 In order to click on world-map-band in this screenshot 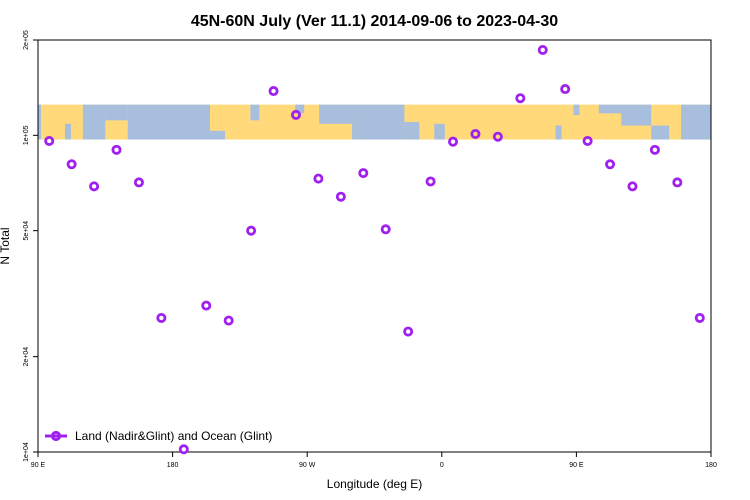, I will do `click(374, 122)`.